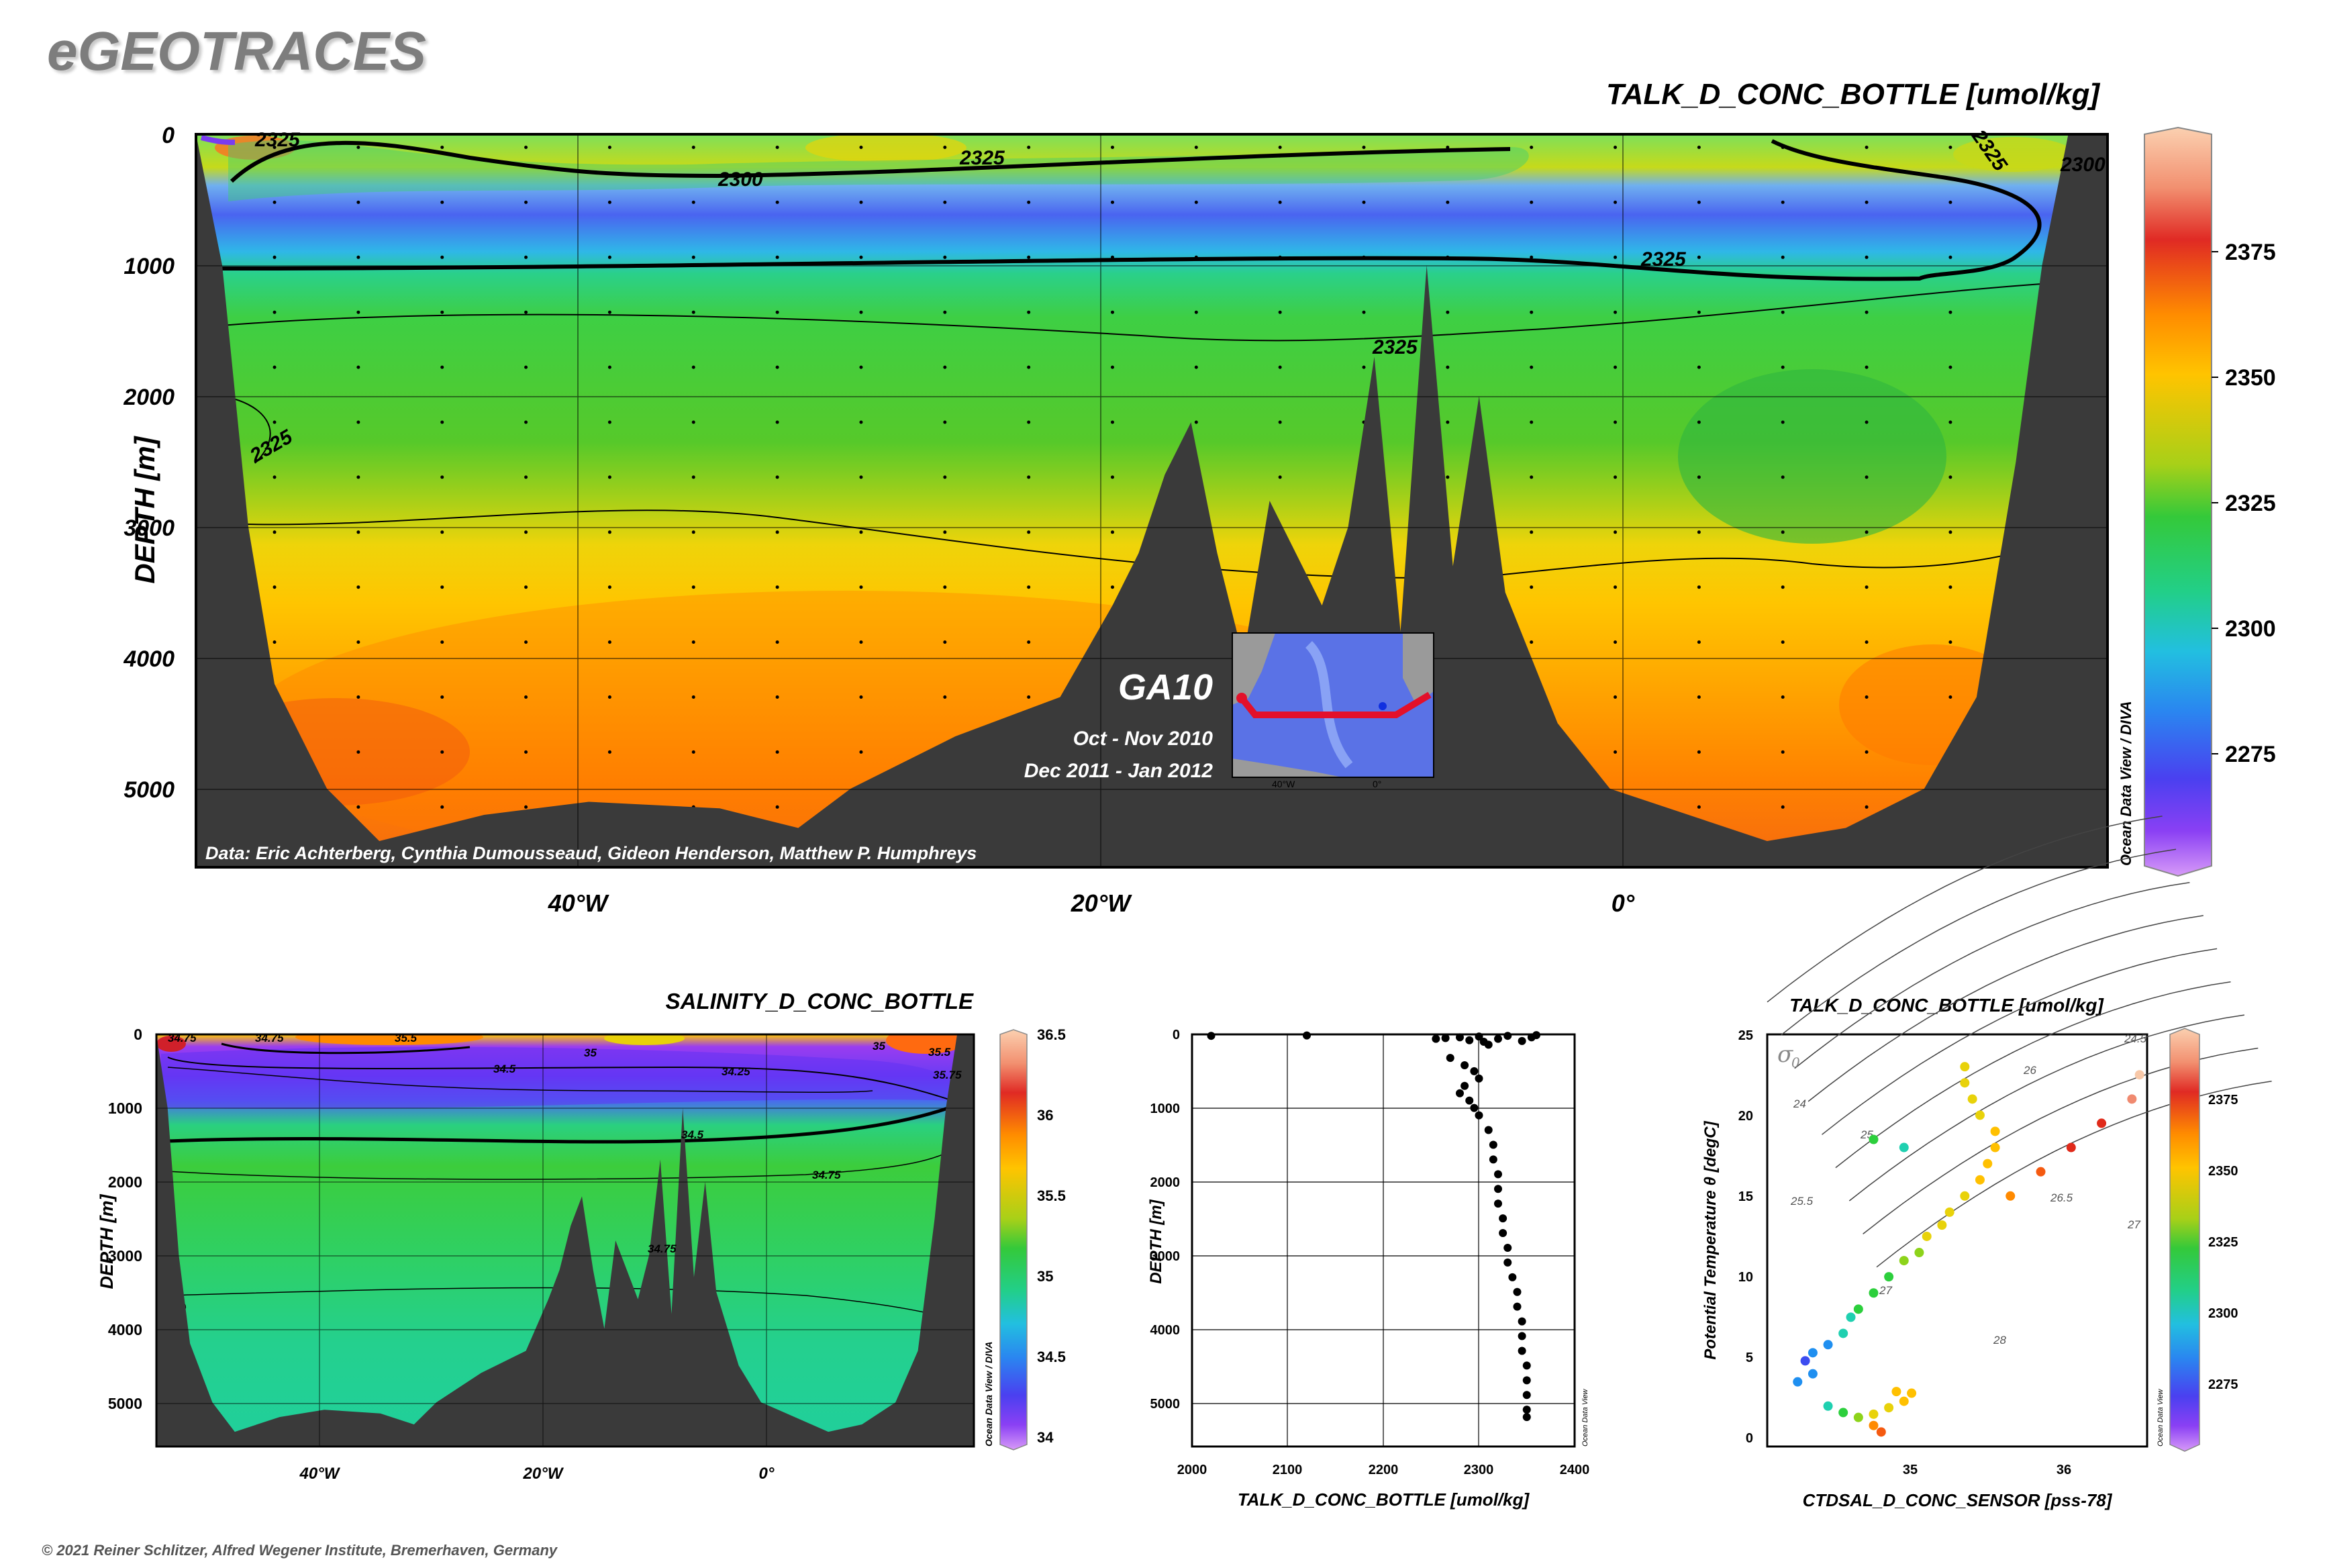 The width and height of the screenshot is (2327, 1568). What do you see at coordinates (1091, 903) in the screenshot?
I see `talk-x-axis: 40°W 20°W 0°` at bounding box center [1091, 903].